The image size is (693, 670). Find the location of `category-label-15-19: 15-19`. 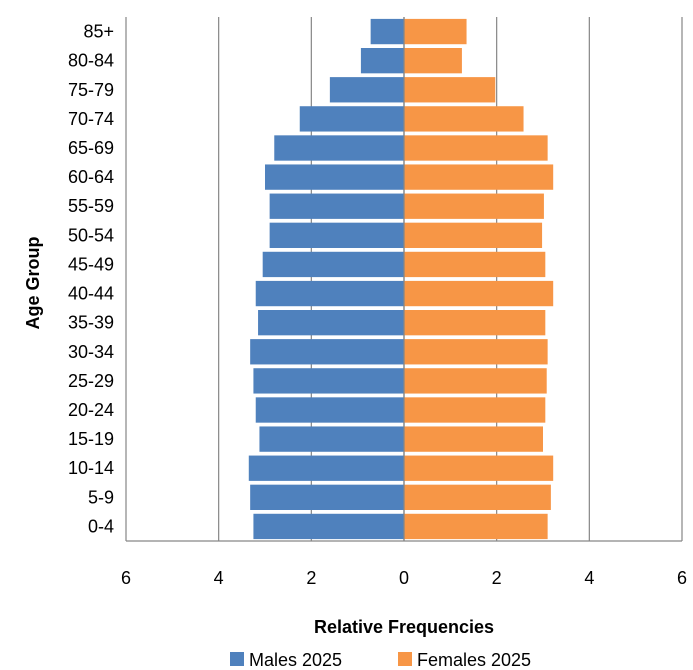

category-label-15-19: 15-19 is located at coordinates (91, 439).